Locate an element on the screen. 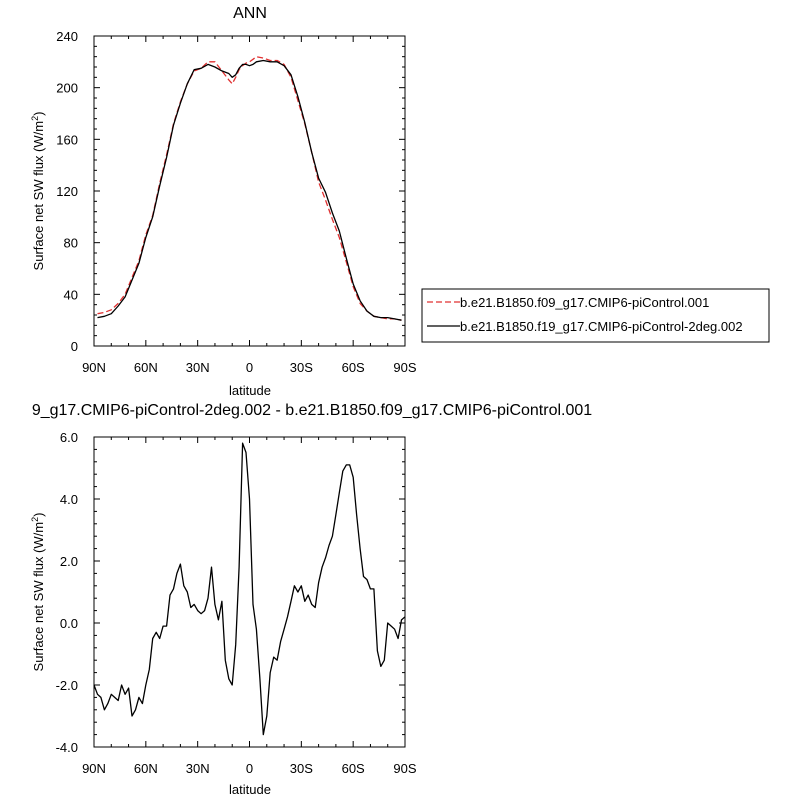 Image resolution: width=800 pixels, height=800 pixels. bottom-chart-y-axis-label-main: Surface net SW flux (W/m is located at coordinates (38, 597).